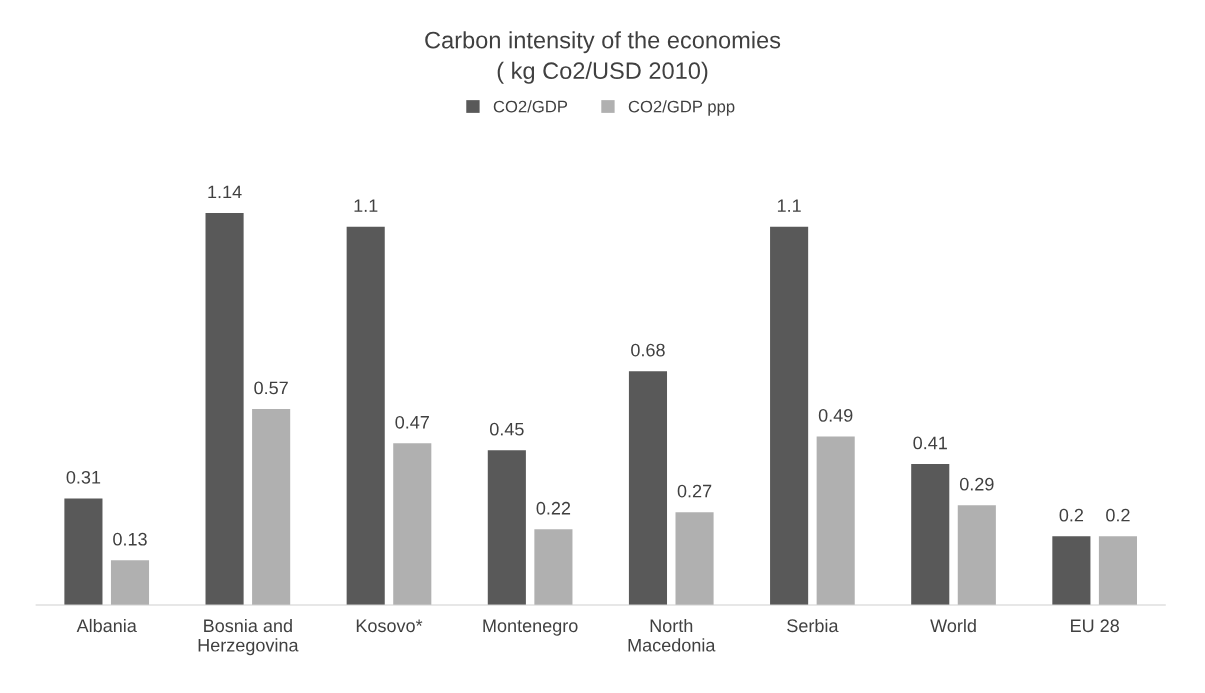 This screenshot has width=1205, height=693. Describe the element at coordinates (1095, 626) in the screenshot. I see `x-tick-label: EU 28` at that location.